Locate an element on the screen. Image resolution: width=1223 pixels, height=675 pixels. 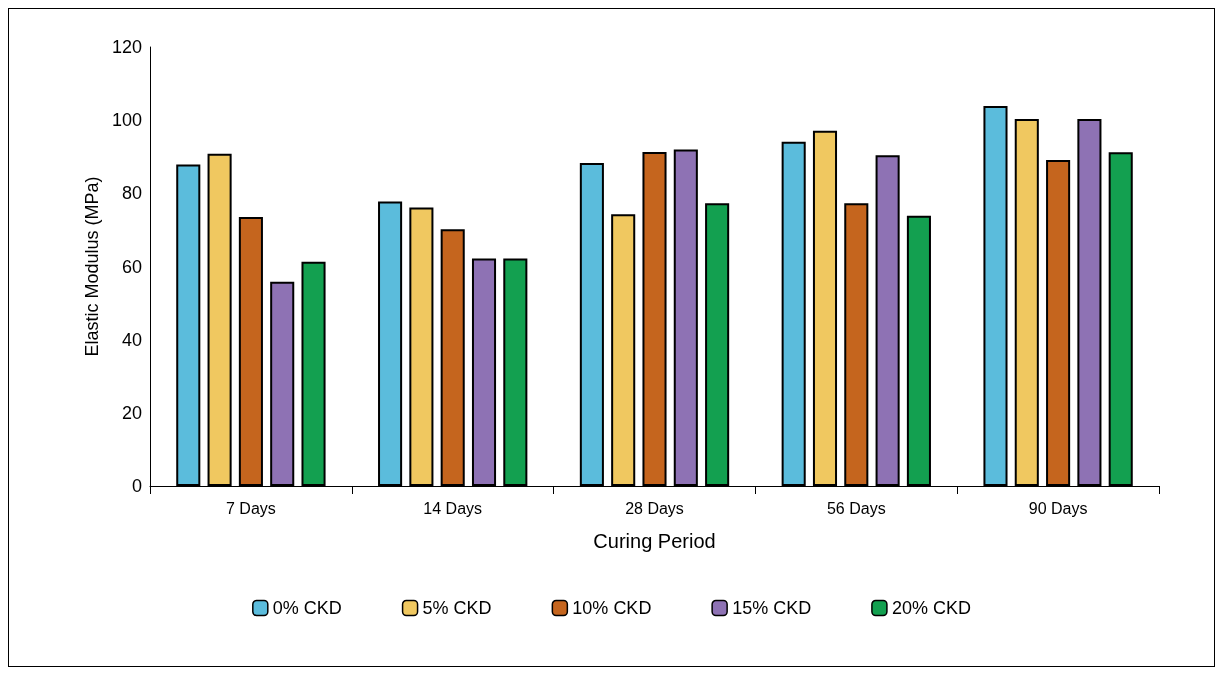
legend-label: 10% CKD is located at coordinates (612, 608).